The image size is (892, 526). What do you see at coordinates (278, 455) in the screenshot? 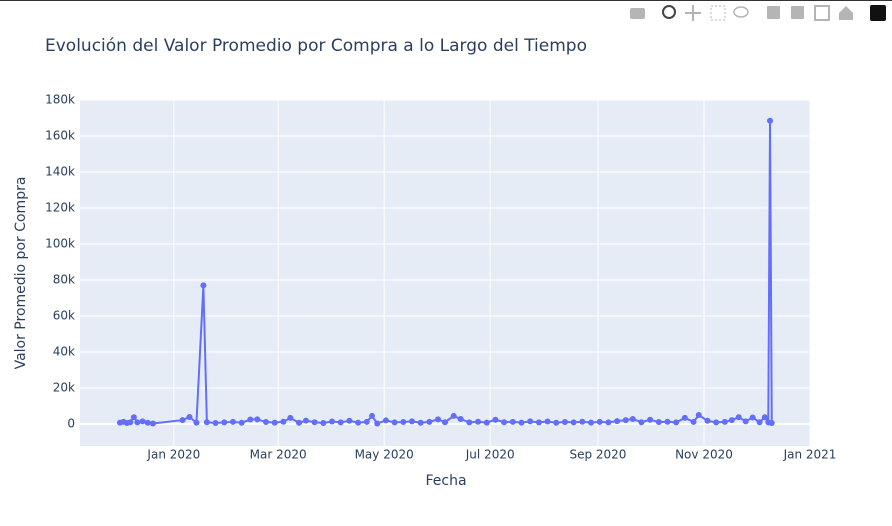
I see `x-tick-label: Mar 2020` at bounding box center [278, 455].